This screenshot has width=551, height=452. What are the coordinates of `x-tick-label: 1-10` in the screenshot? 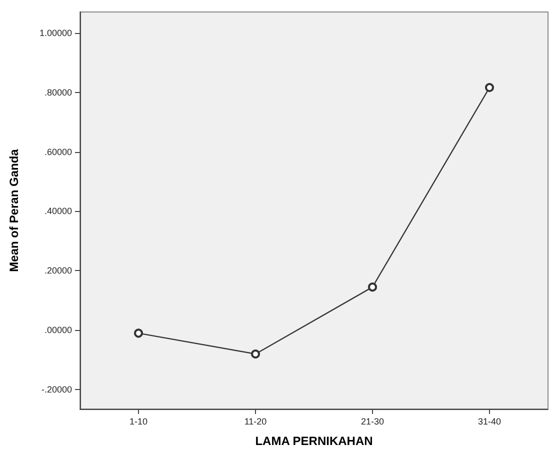 It's located at (138, 421).